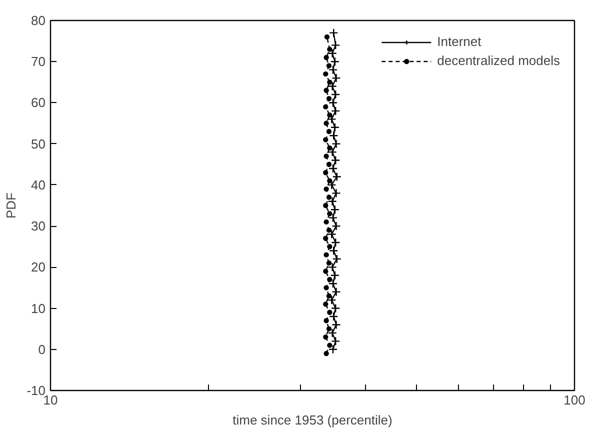 This screenshot has width=614, height=435. What do you see at coordinates (459, 41) in the screenshot?
I see `legend-label: Internet` at bounding box center [459, 41].